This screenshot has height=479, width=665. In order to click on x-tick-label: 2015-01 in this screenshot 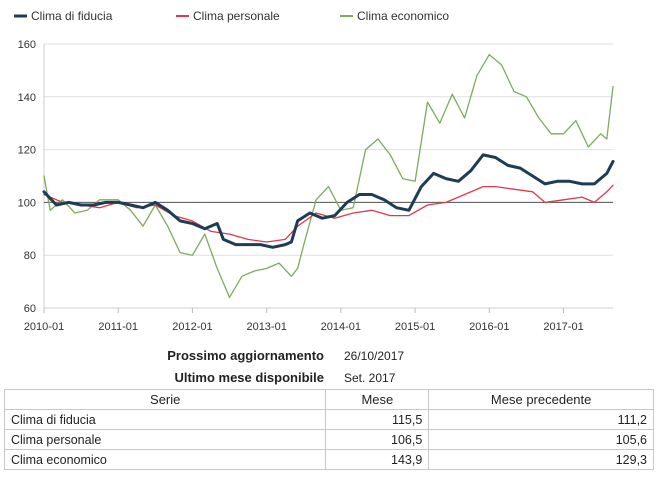, I will do `click(415, 327)`.